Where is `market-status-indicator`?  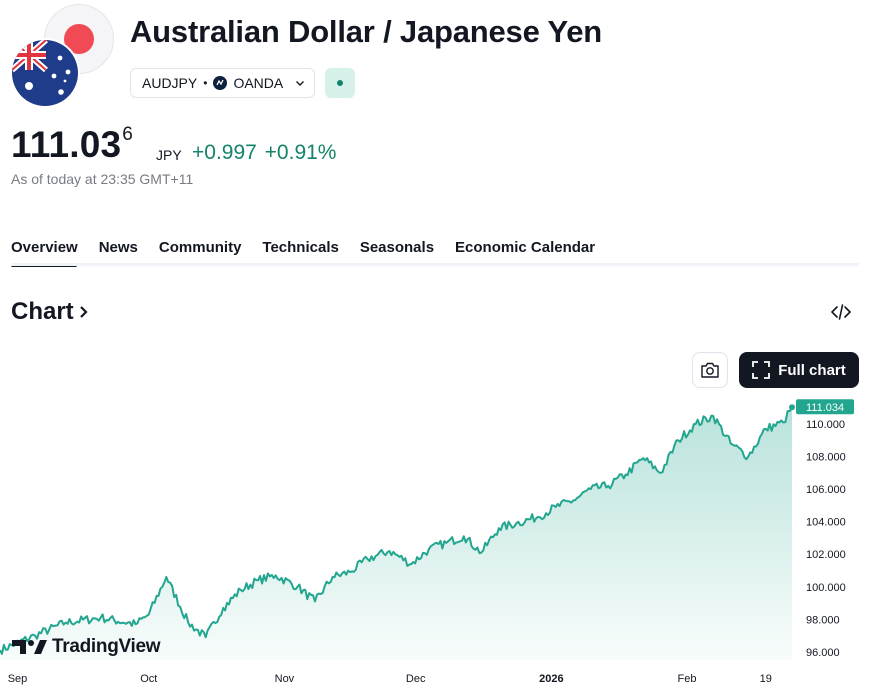 market-status-indicator is located at coordinates (340, 83).